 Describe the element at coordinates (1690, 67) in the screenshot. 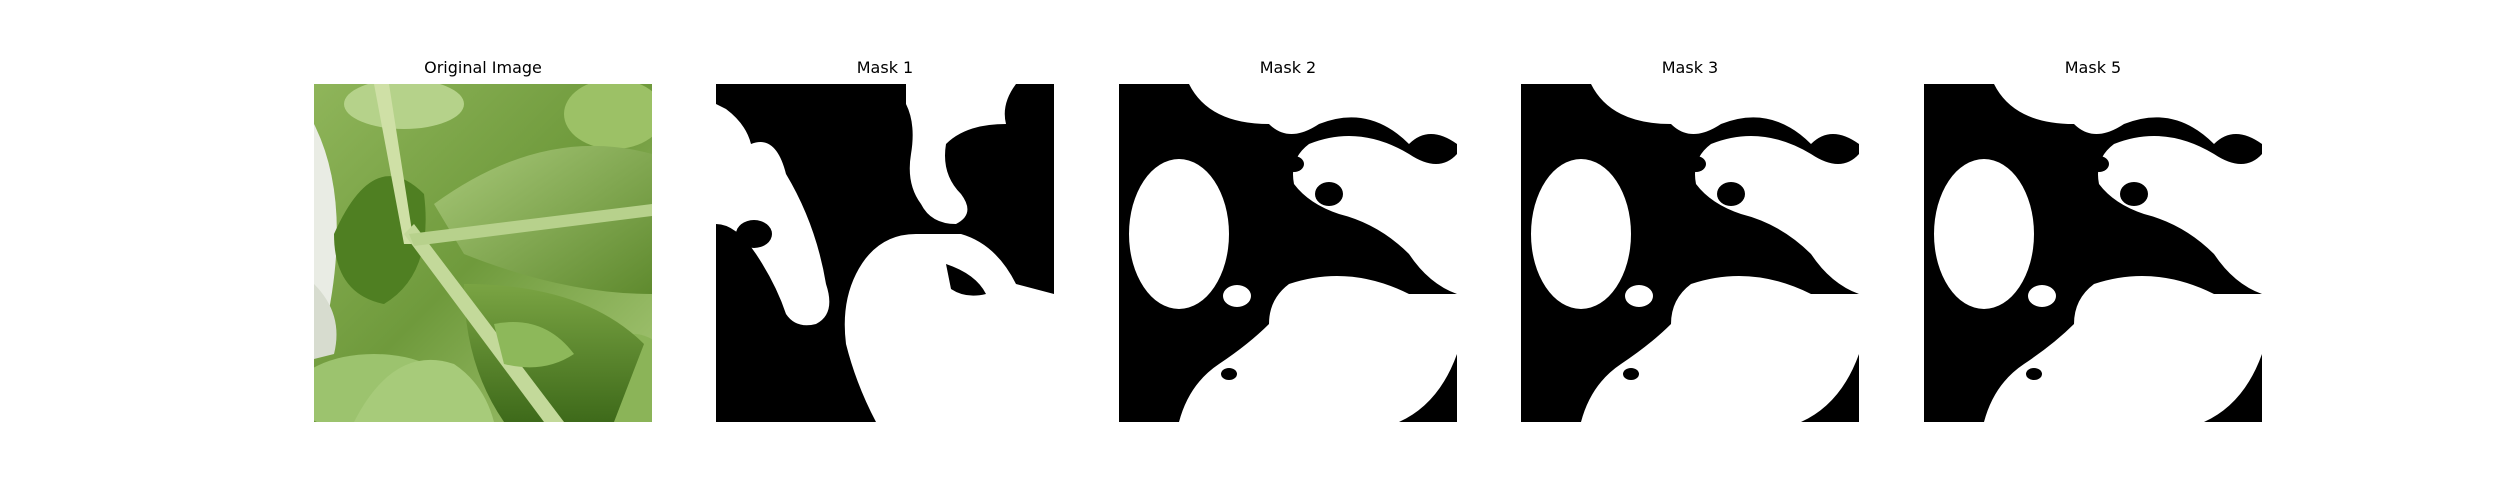

I see `panel-title: Mask 3` at that location.